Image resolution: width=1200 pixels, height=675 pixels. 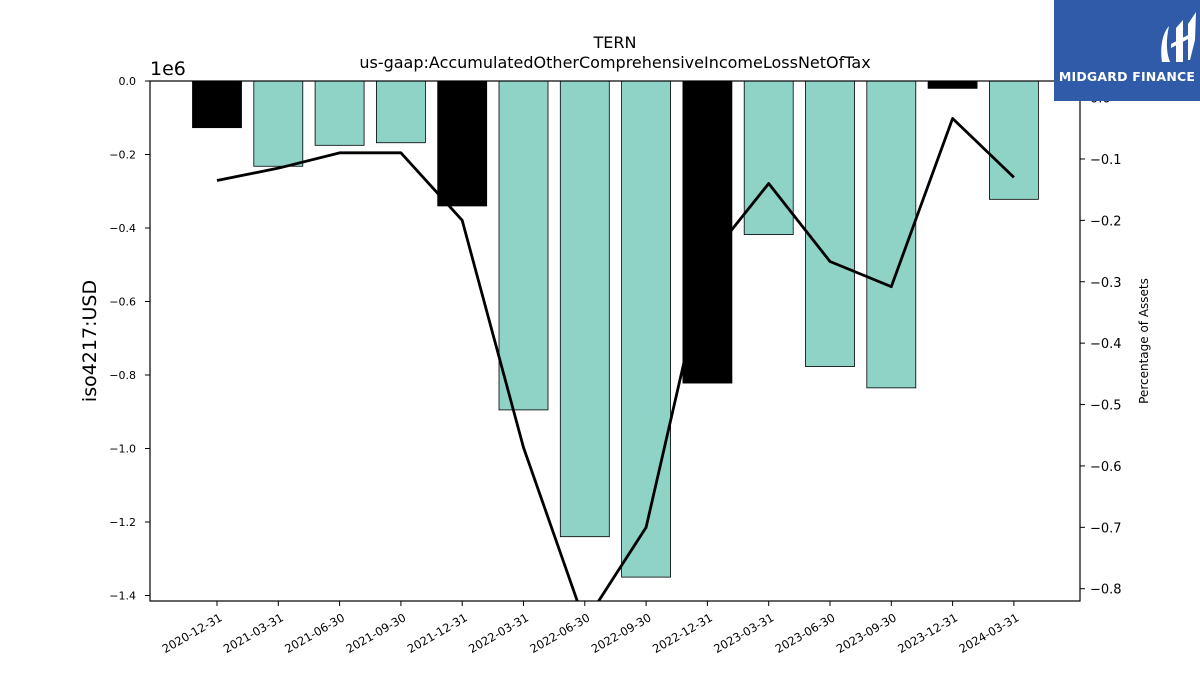 What do you see at coordinates (1106, 467) in the screenshot?
I see `y2-tick-label: −0.6` at bounding box center [1106, 467].